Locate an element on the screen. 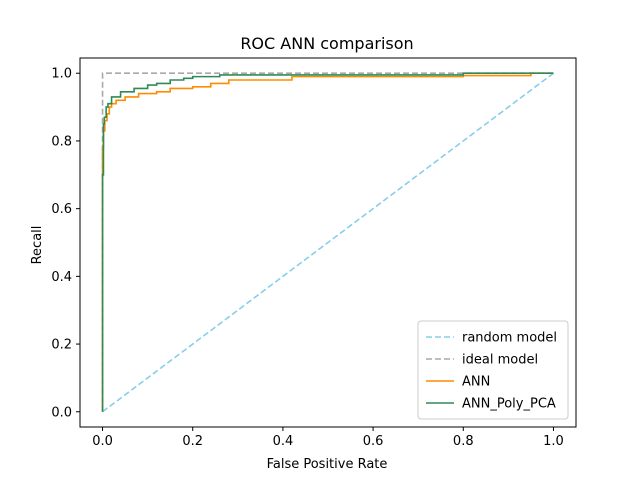 The width and height of the screenshot is (640, 480). legend-box is located at coordinates (493, 370).